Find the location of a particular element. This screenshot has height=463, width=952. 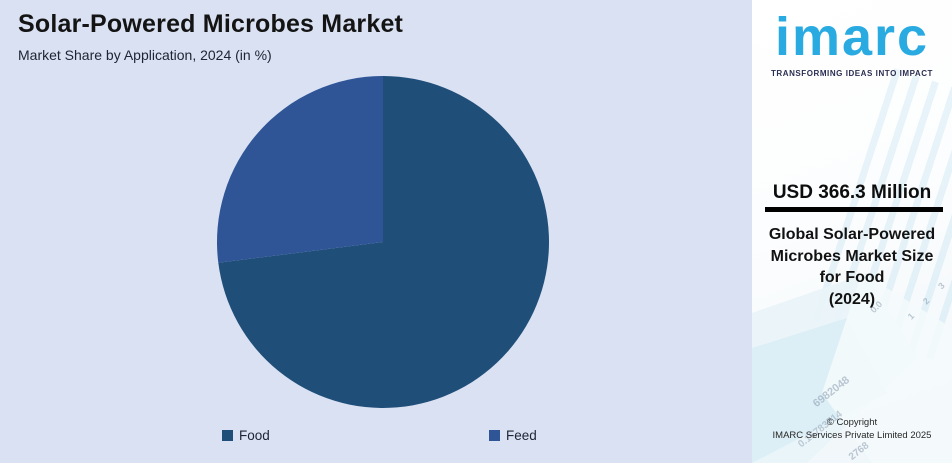

imarc-logo: imarc TRANSFORMING IDEAS INTO IMPACT is located at coordinates (852, 42).